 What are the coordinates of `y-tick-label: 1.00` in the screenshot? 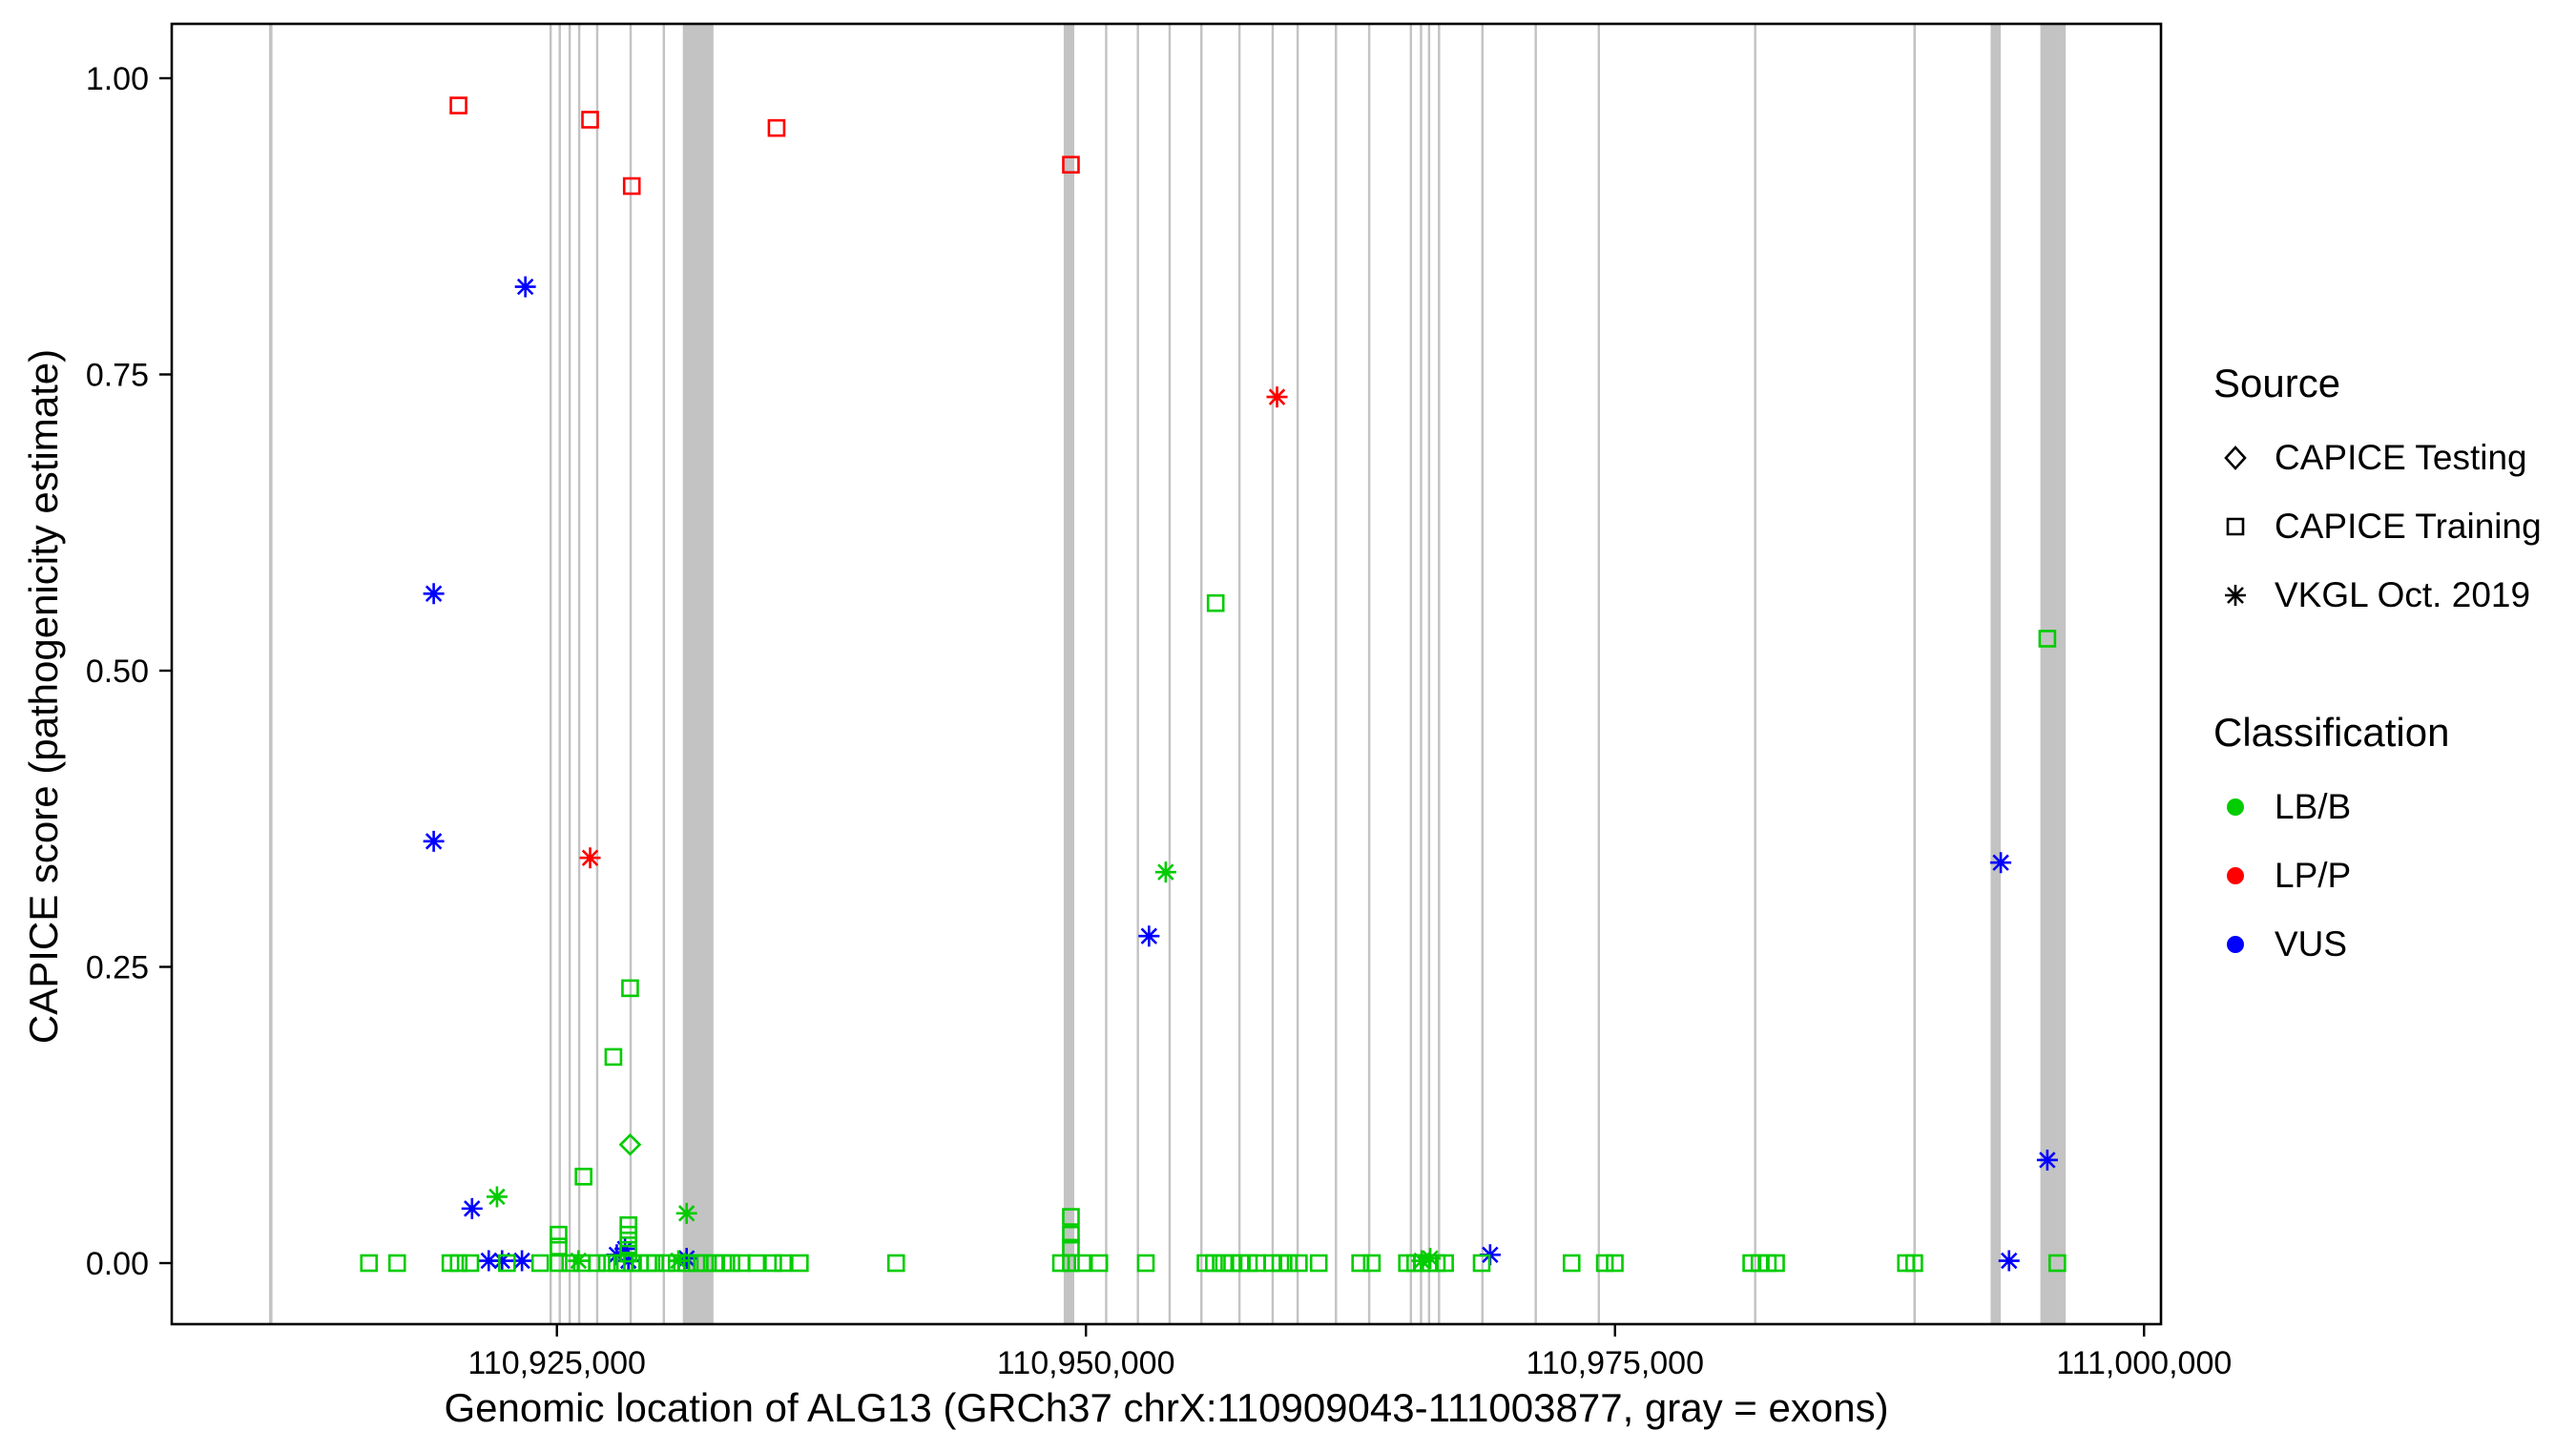 It's located at (117, 79).